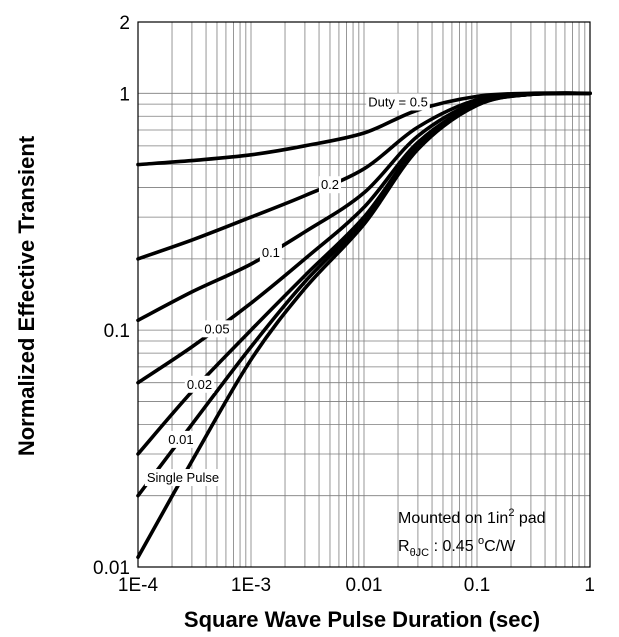  I want to click on x-tick-label: 0.1, so click(477, 585).